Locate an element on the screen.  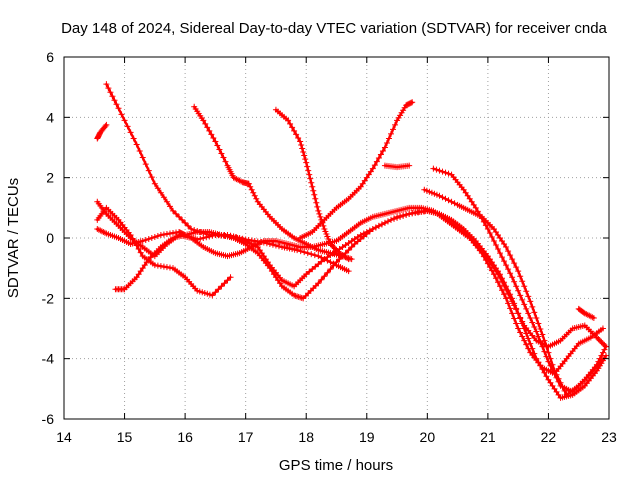
series-sat-g is located at coordinates (221, 145).